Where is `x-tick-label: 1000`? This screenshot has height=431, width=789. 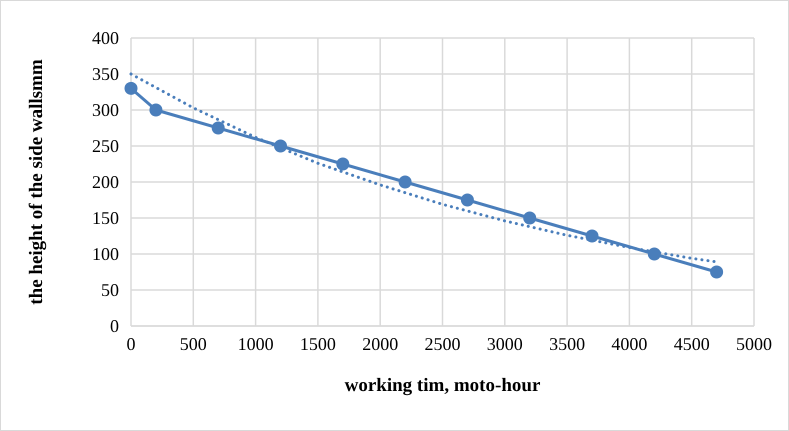 x-tick-label: 1000 is located at coordinates (256, 344).